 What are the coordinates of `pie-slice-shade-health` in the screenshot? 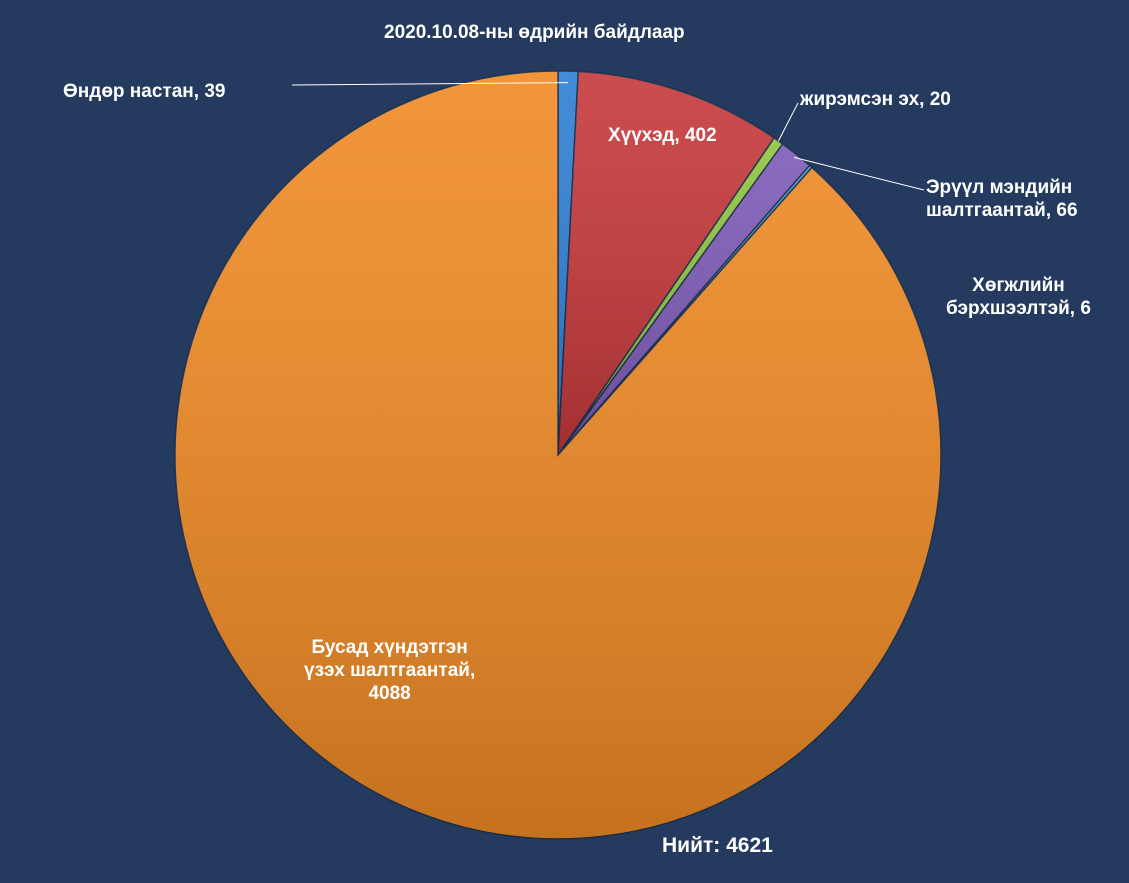 It's located at (684, 299).